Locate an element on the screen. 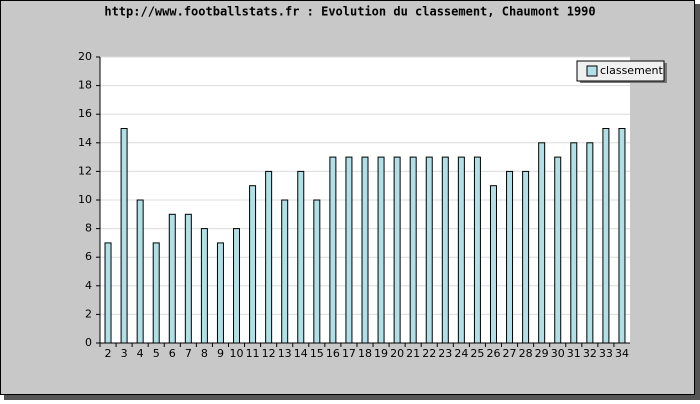 The image size is (700, 404). x-tick-label: 11 is located at coordinates (253, 353).